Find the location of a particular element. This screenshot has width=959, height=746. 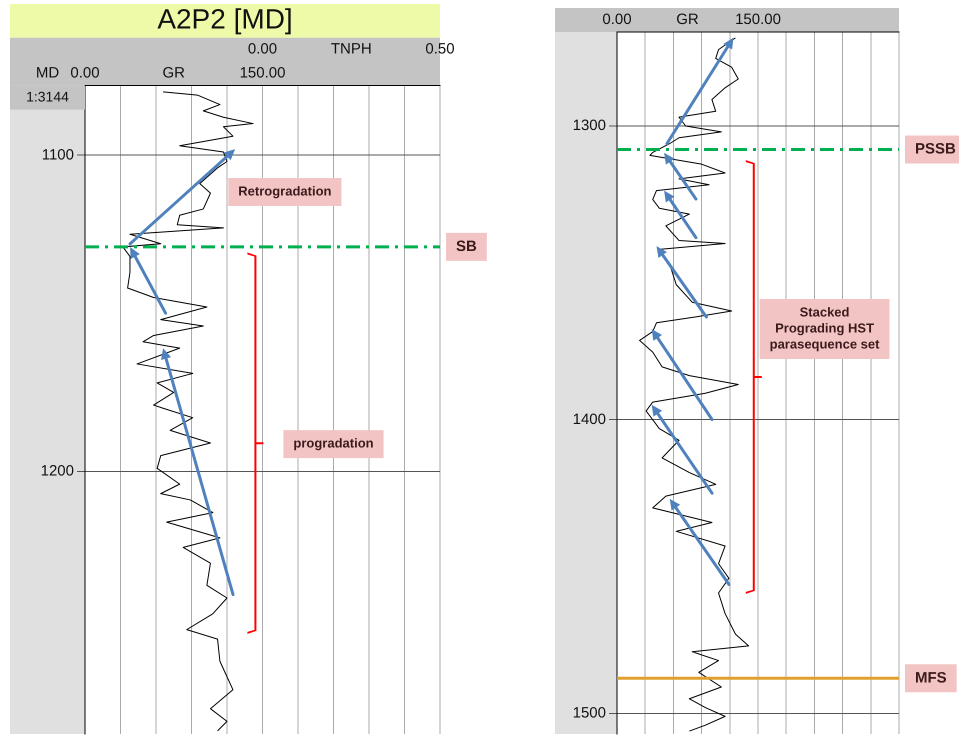

y-tick-label: 1400 is located at coordinates (589, 419).